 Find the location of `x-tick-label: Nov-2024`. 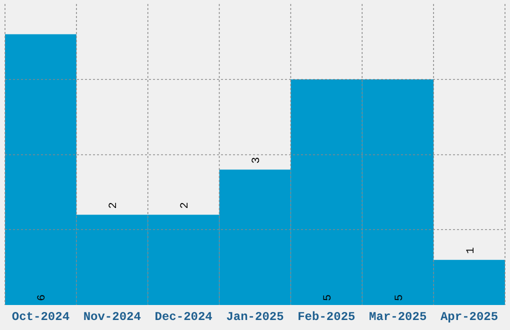

x-tick-label: Nov-2024 is located at coordinates (112, 317).